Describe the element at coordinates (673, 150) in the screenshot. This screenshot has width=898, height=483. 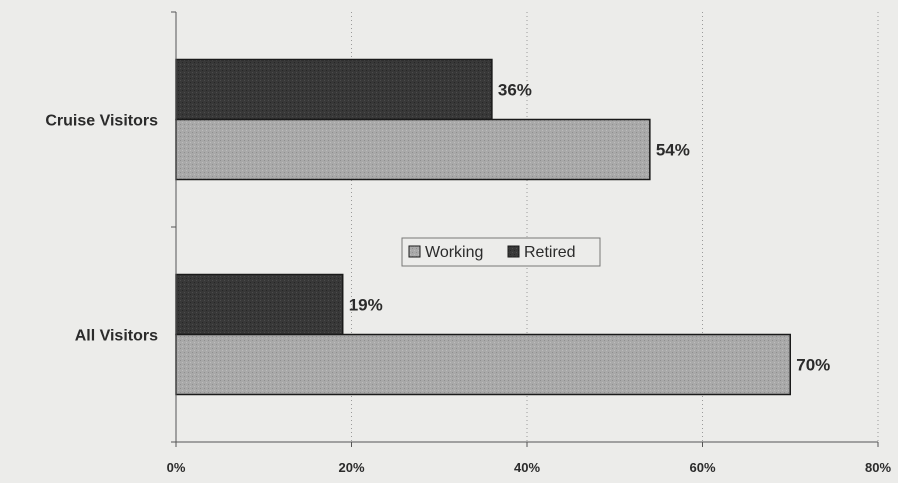
I see `data-label: 54%` at that location.